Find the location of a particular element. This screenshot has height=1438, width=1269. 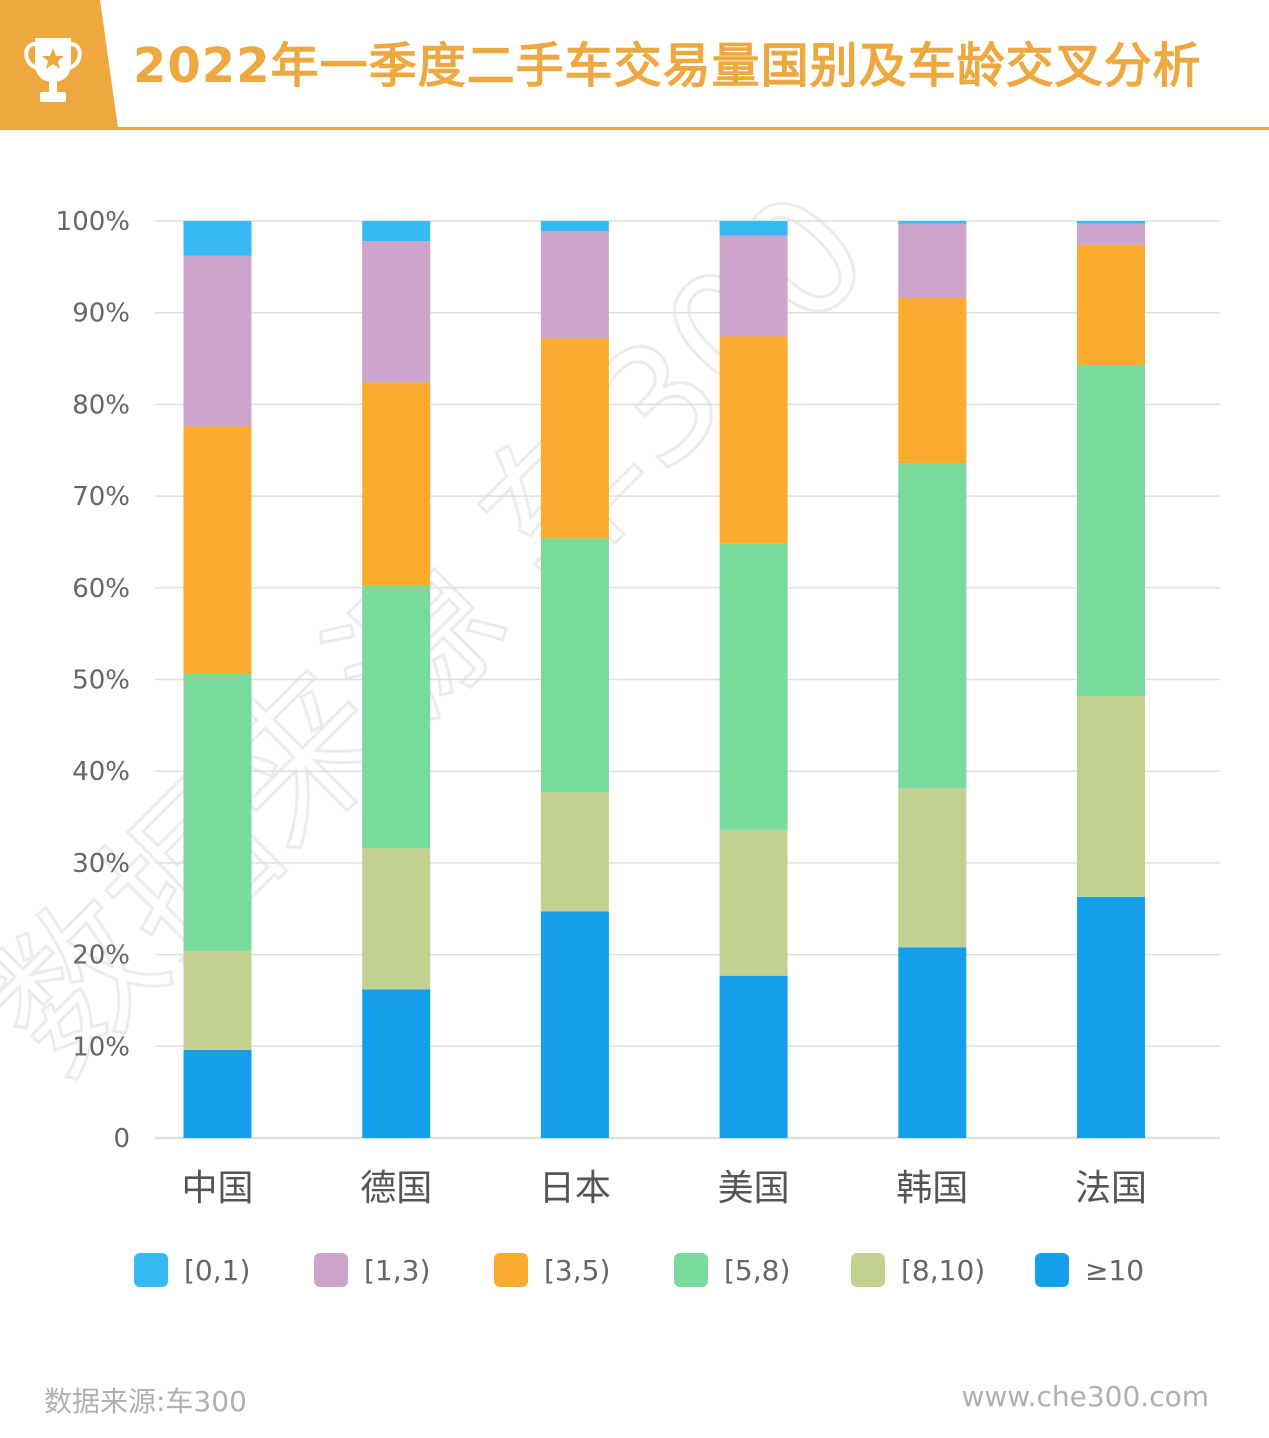

legend-item: ≥10 is located at coordinates (1089, 1270).